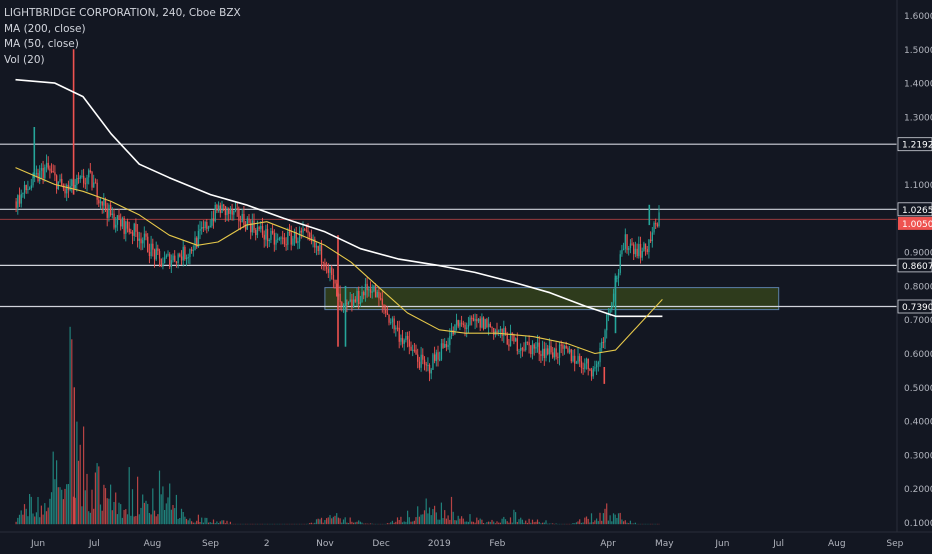  Describe the element at coordinates (122, 14) in the screenshot. I see `symbol-title: LIGHTBRIDGE CORPORATION, 240, Cboe BZX` at that location.